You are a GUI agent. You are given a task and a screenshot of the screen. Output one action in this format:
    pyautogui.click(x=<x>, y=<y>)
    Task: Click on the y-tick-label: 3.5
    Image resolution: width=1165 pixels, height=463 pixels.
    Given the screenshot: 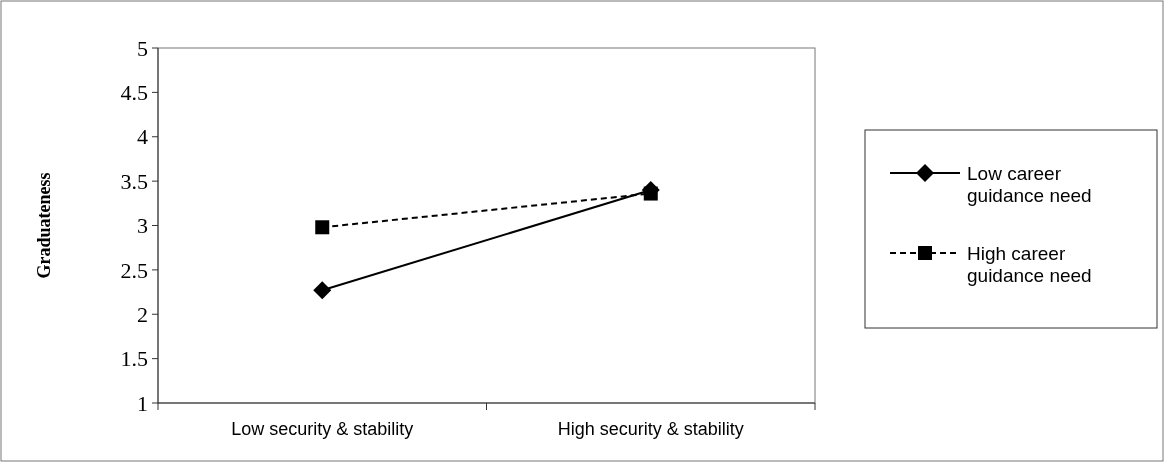 What is the action you would take?
    pyautogui.click(x=134, y=181)
    